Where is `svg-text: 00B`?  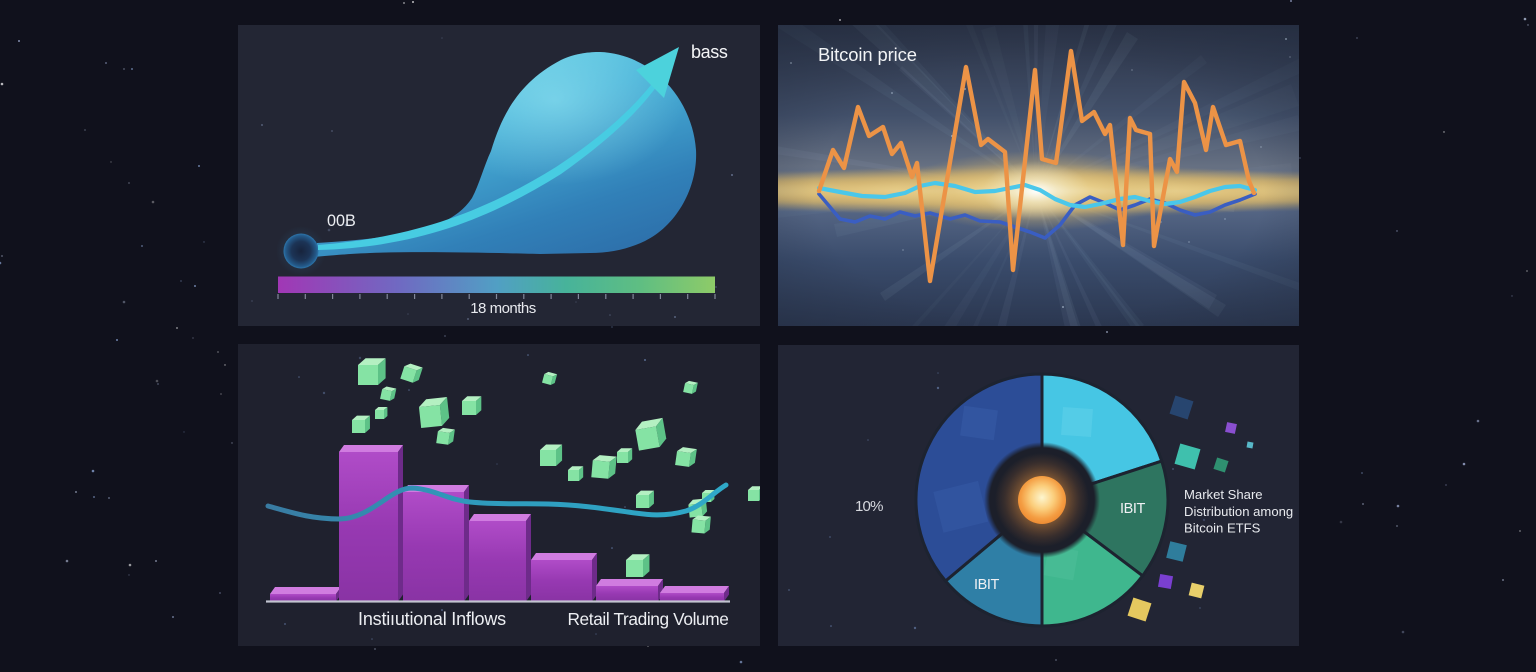
svg-text: 00B is located at coordinates (341, 221).